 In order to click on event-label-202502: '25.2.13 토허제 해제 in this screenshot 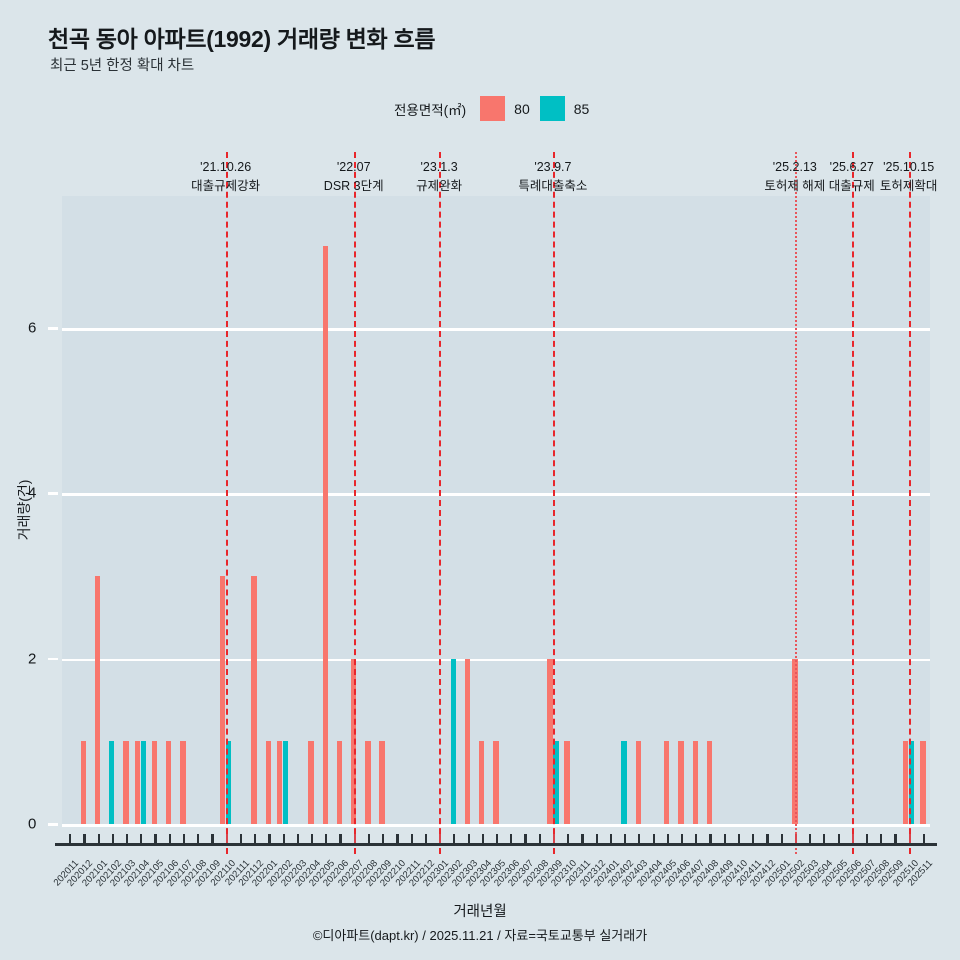, I will do `click(795, 177)`.